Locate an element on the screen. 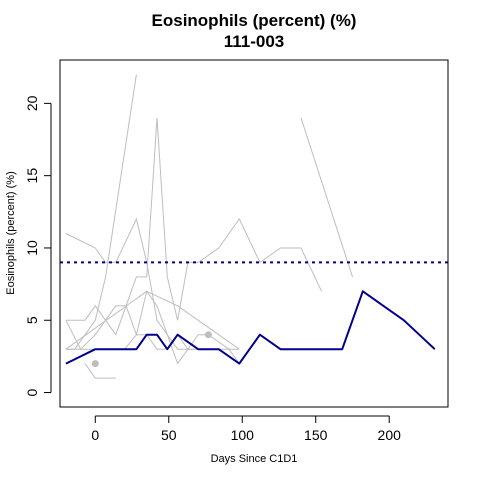  x-tick-label-200: 200 is located at coordinates (390, 435).